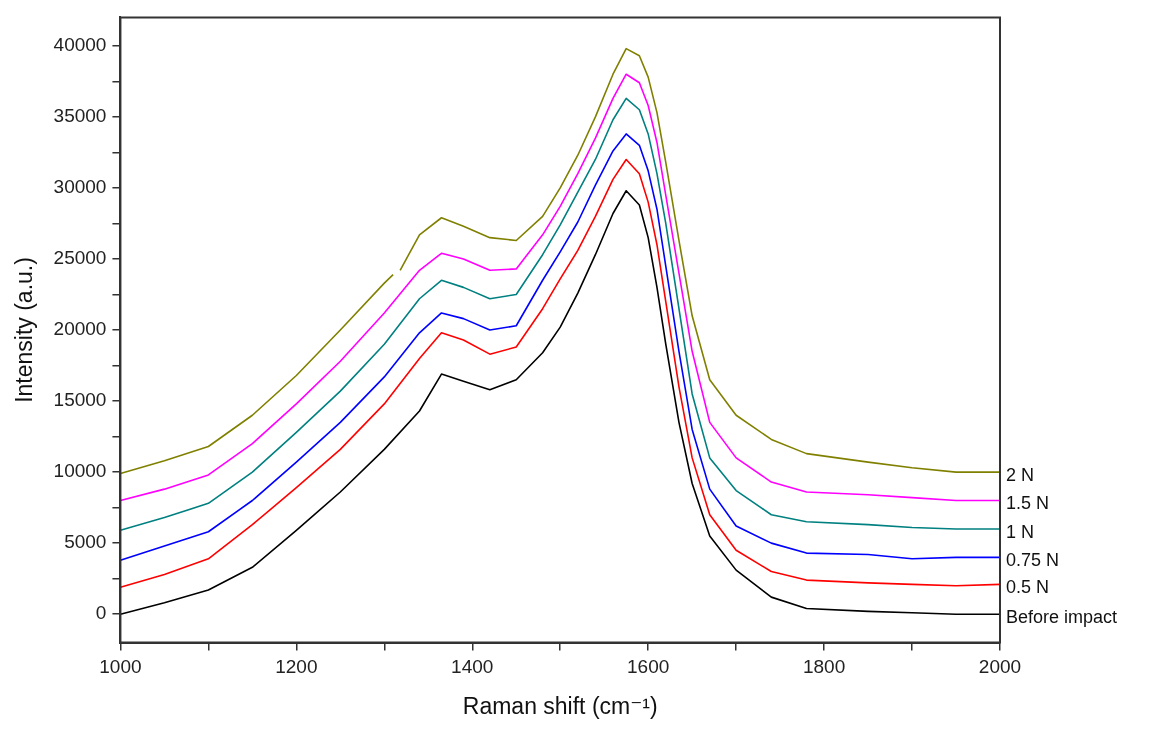  Describe the element at coordinates (80, 329) in the screenshot. I see `y-tick-label: 20000` at that location.